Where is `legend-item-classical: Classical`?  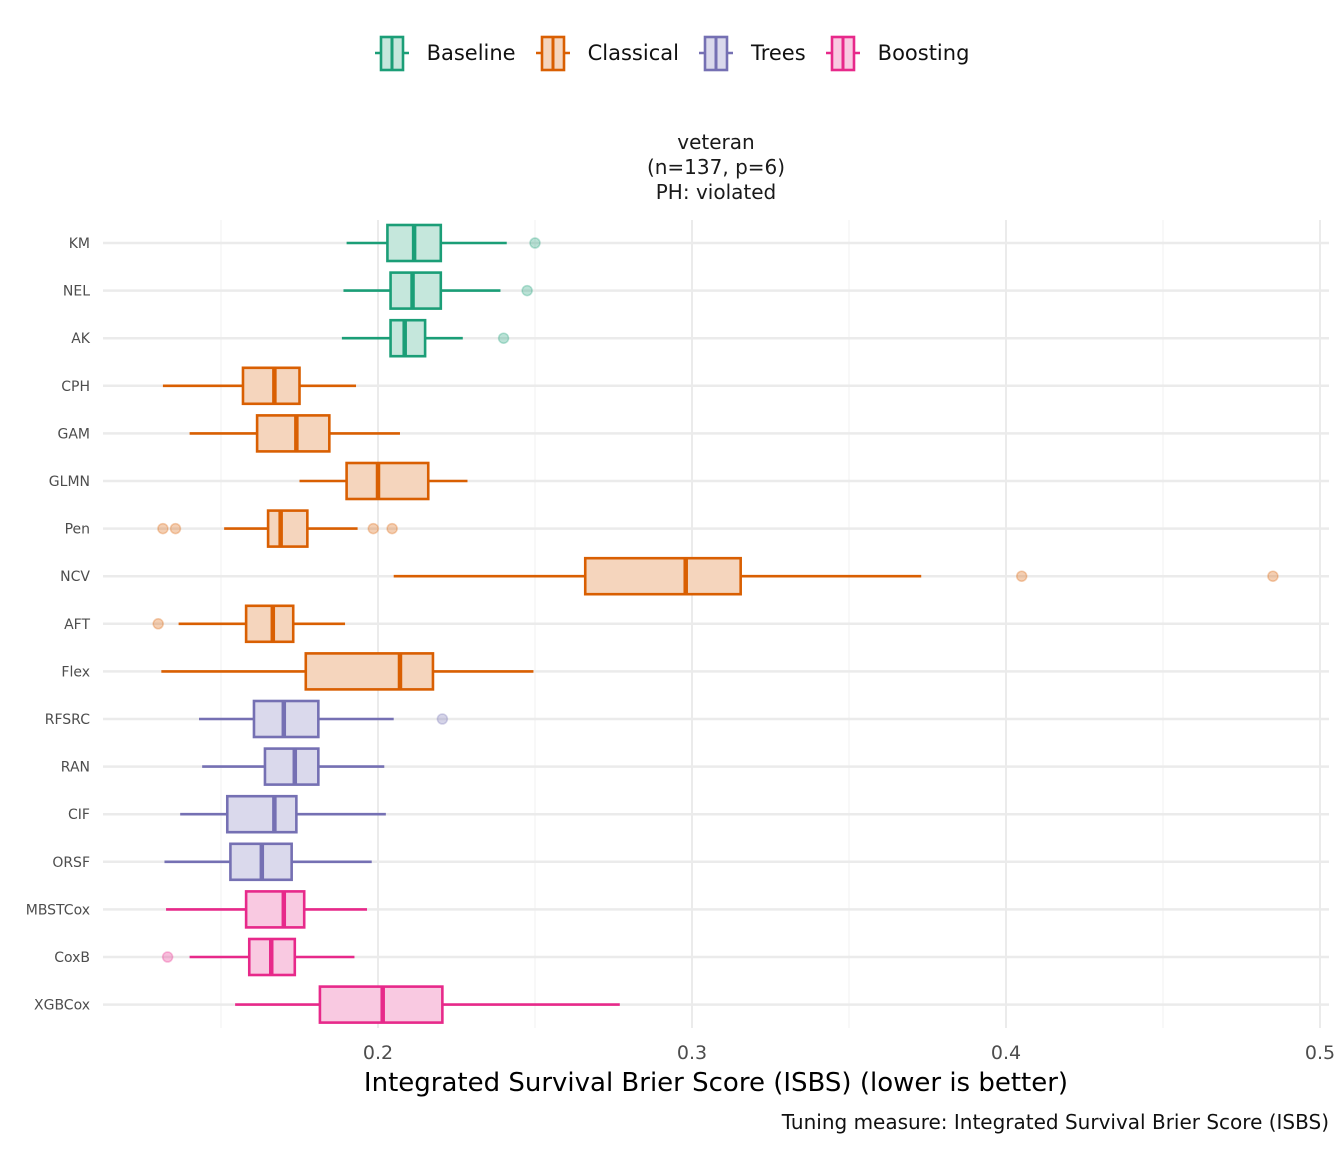
legend-item-classical: Classical is located at coordinates (607, 53).